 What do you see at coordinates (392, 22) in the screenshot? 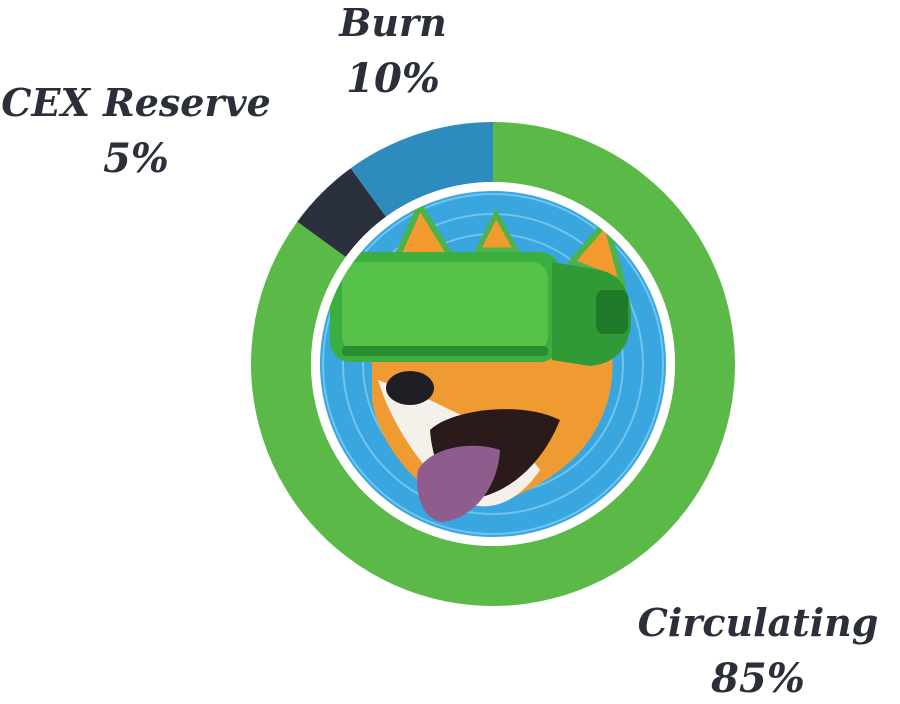
I see `label-burn-name: Burn` at bounding box center [392, 22].